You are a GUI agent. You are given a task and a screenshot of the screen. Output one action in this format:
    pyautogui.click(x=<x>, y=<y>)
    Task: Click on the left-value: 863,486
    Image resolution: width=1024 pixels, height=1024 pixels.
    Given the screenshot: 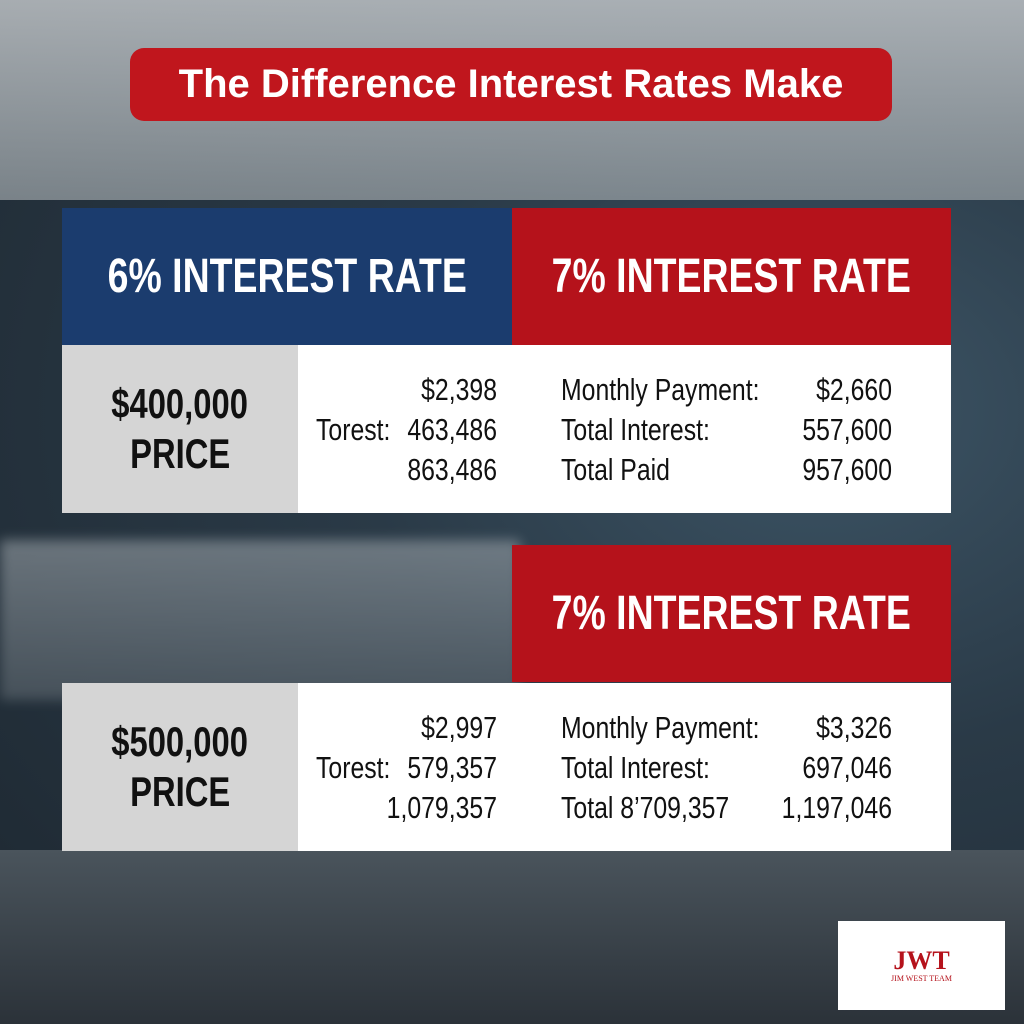 What is the action you would take?
    pyautogui.click(x=452, y=469)
    